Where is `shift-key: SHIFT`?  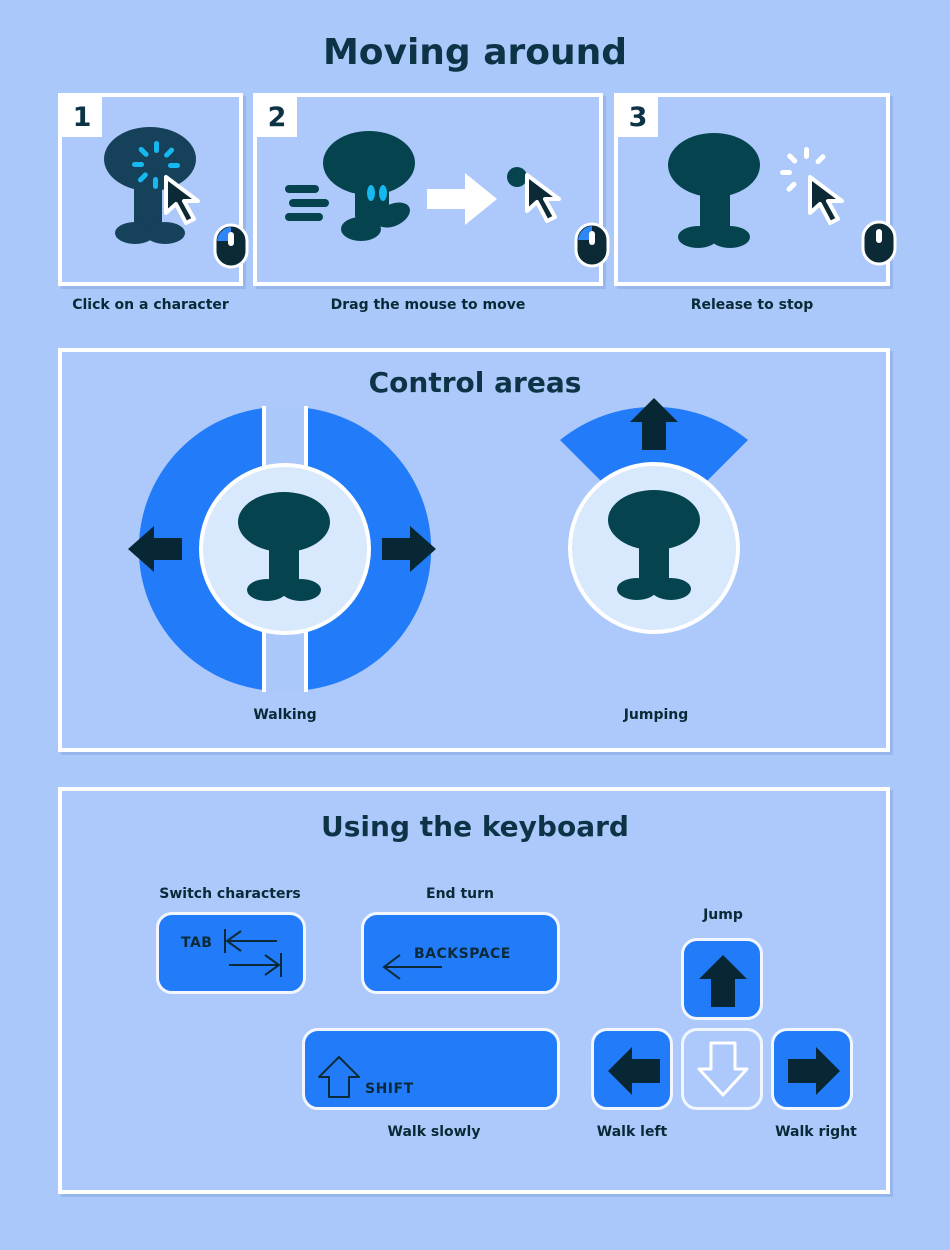
shift-key: SHIFT is located at coordinates (431, 1069).